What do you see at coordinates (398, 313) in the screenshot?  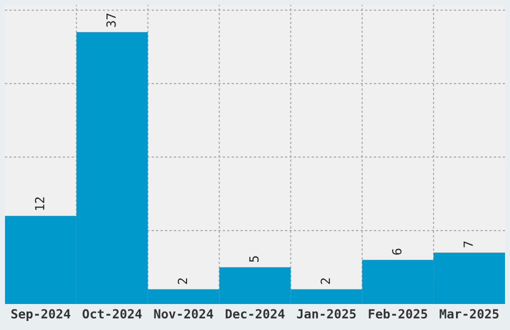 I see `x-tick-label: Feb-2025` at bounding box center [398, 313].